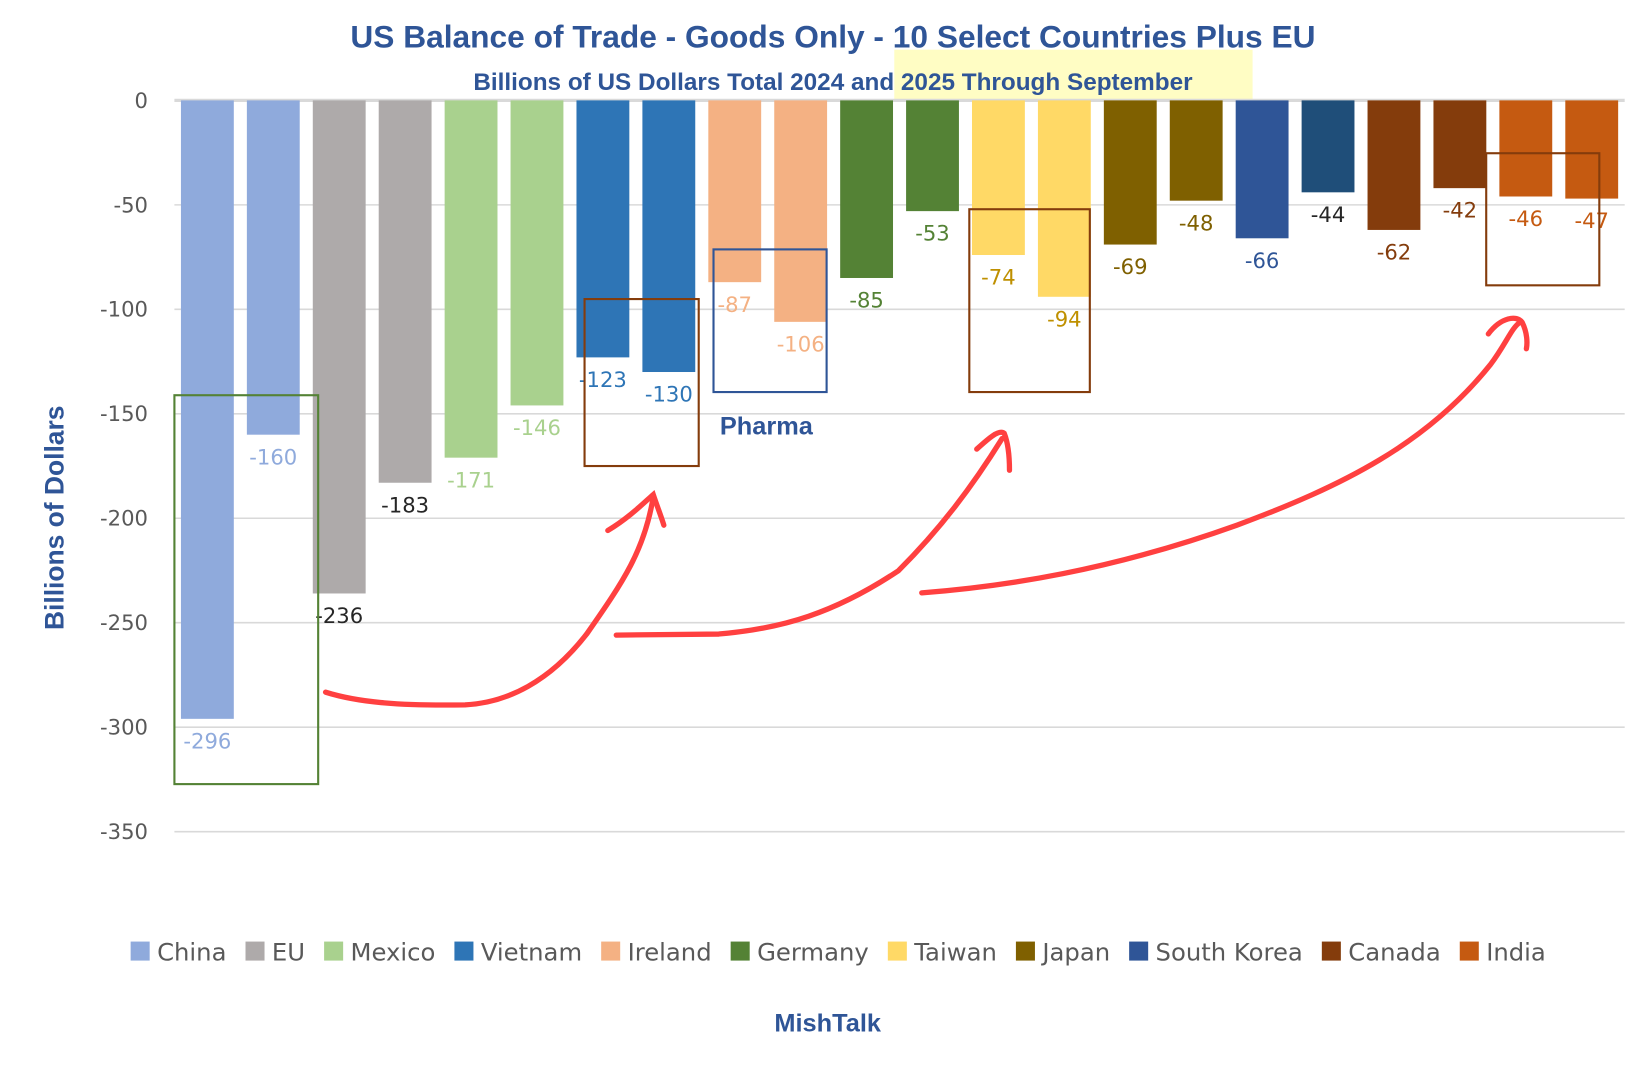 The width and height of the screenshot is (1649, 1080). What do you see at coordinates (130, 204) in the screenshot?
I see `y-tick-label: -50` at bounding box center [130, 204].